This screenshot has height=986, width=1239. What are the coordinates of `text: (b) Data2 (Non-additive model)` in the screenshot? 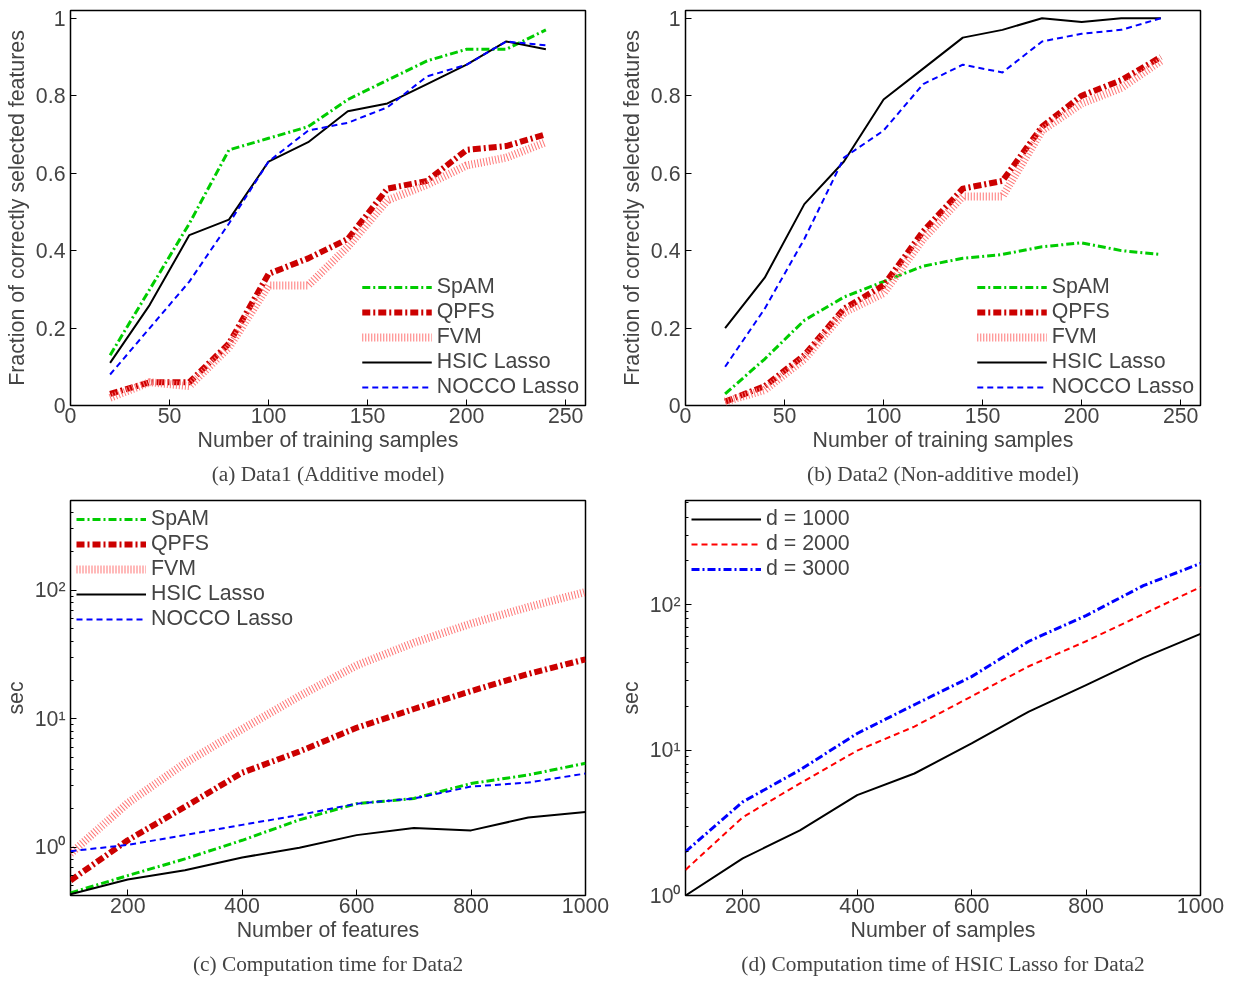 It's located at (943, 473).